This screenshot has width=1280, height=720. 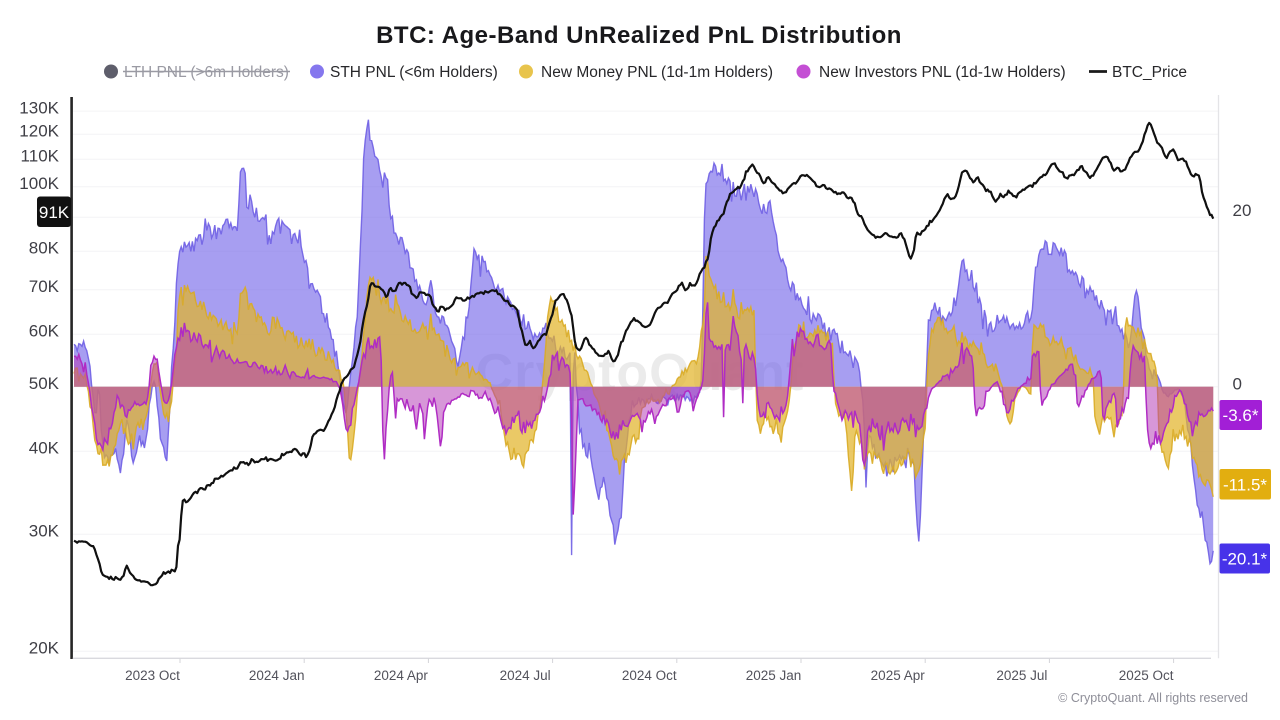 I want to click on svg-text: -11.5*, so click(x=1245, y=485).